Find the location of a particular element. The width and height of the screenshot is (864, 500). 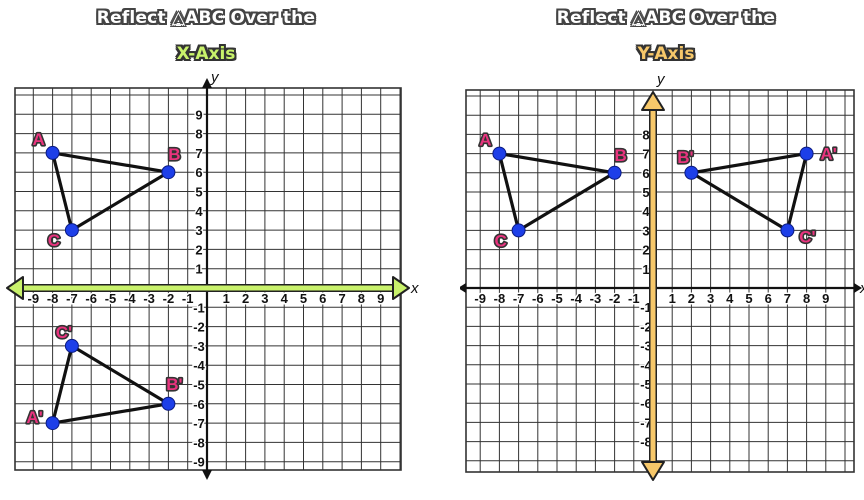

y-tick-label: -6 is located at coordinates (199, 404).